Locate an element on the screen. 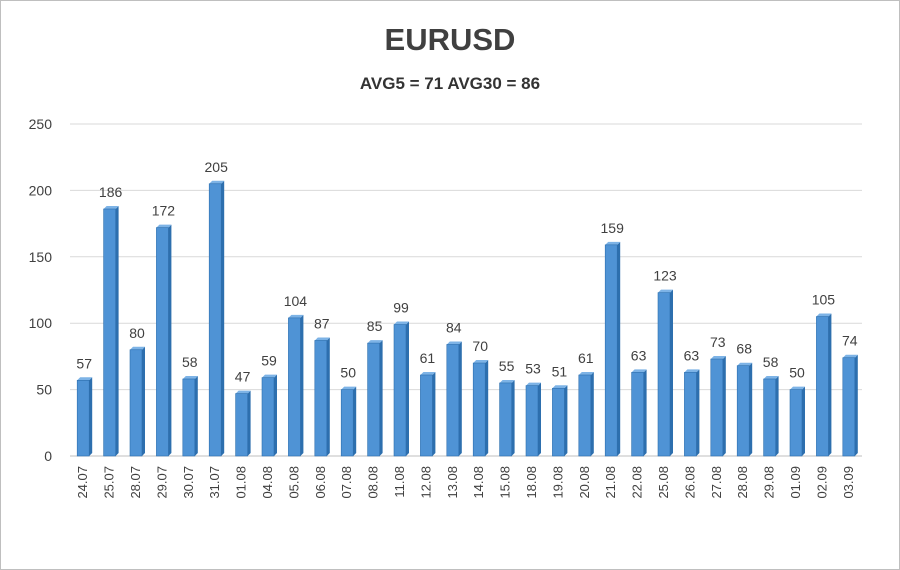 This screenshot has height=570, width=900. y-tick-label: 100 is located at coordinates (41, 323).